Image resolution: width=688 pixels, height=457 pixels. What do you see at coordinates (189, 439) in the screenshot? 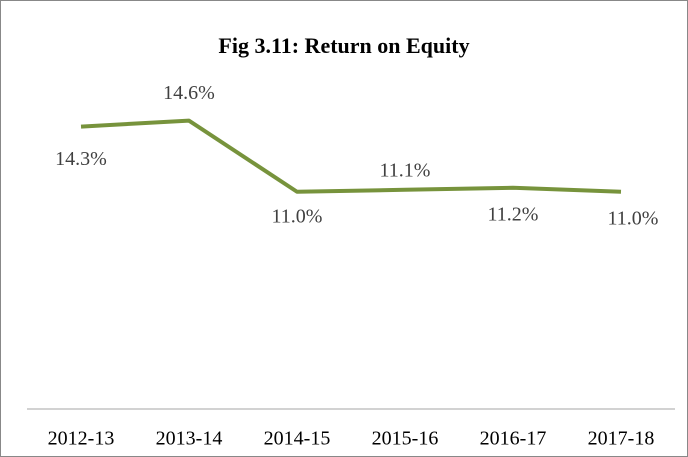
I see `x-tick-label: 2013-14` at bounding box center [189, 439].